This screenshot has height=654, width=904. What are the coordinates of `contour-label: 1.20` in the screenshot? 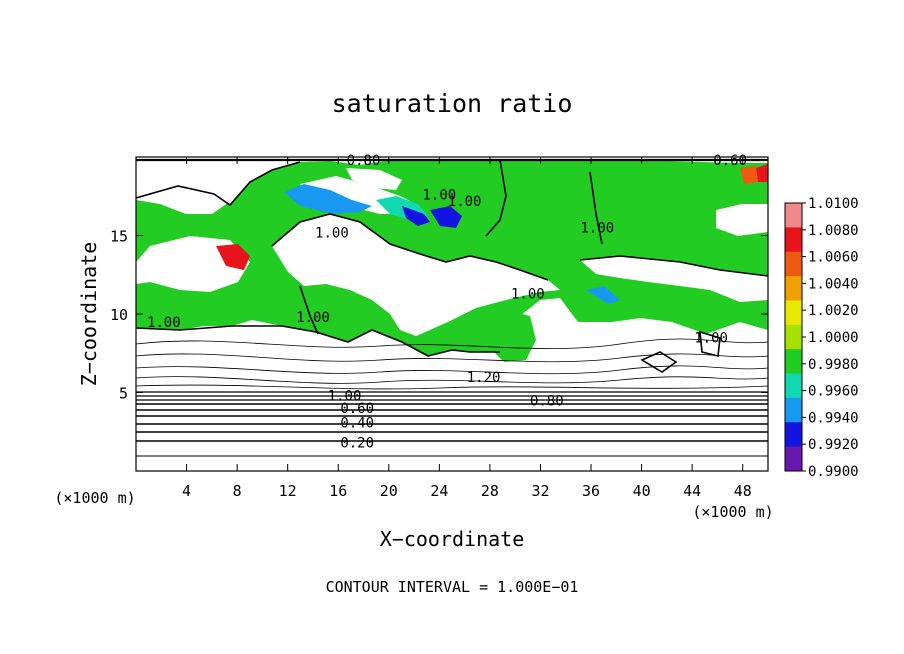 It's located at (484, 378).